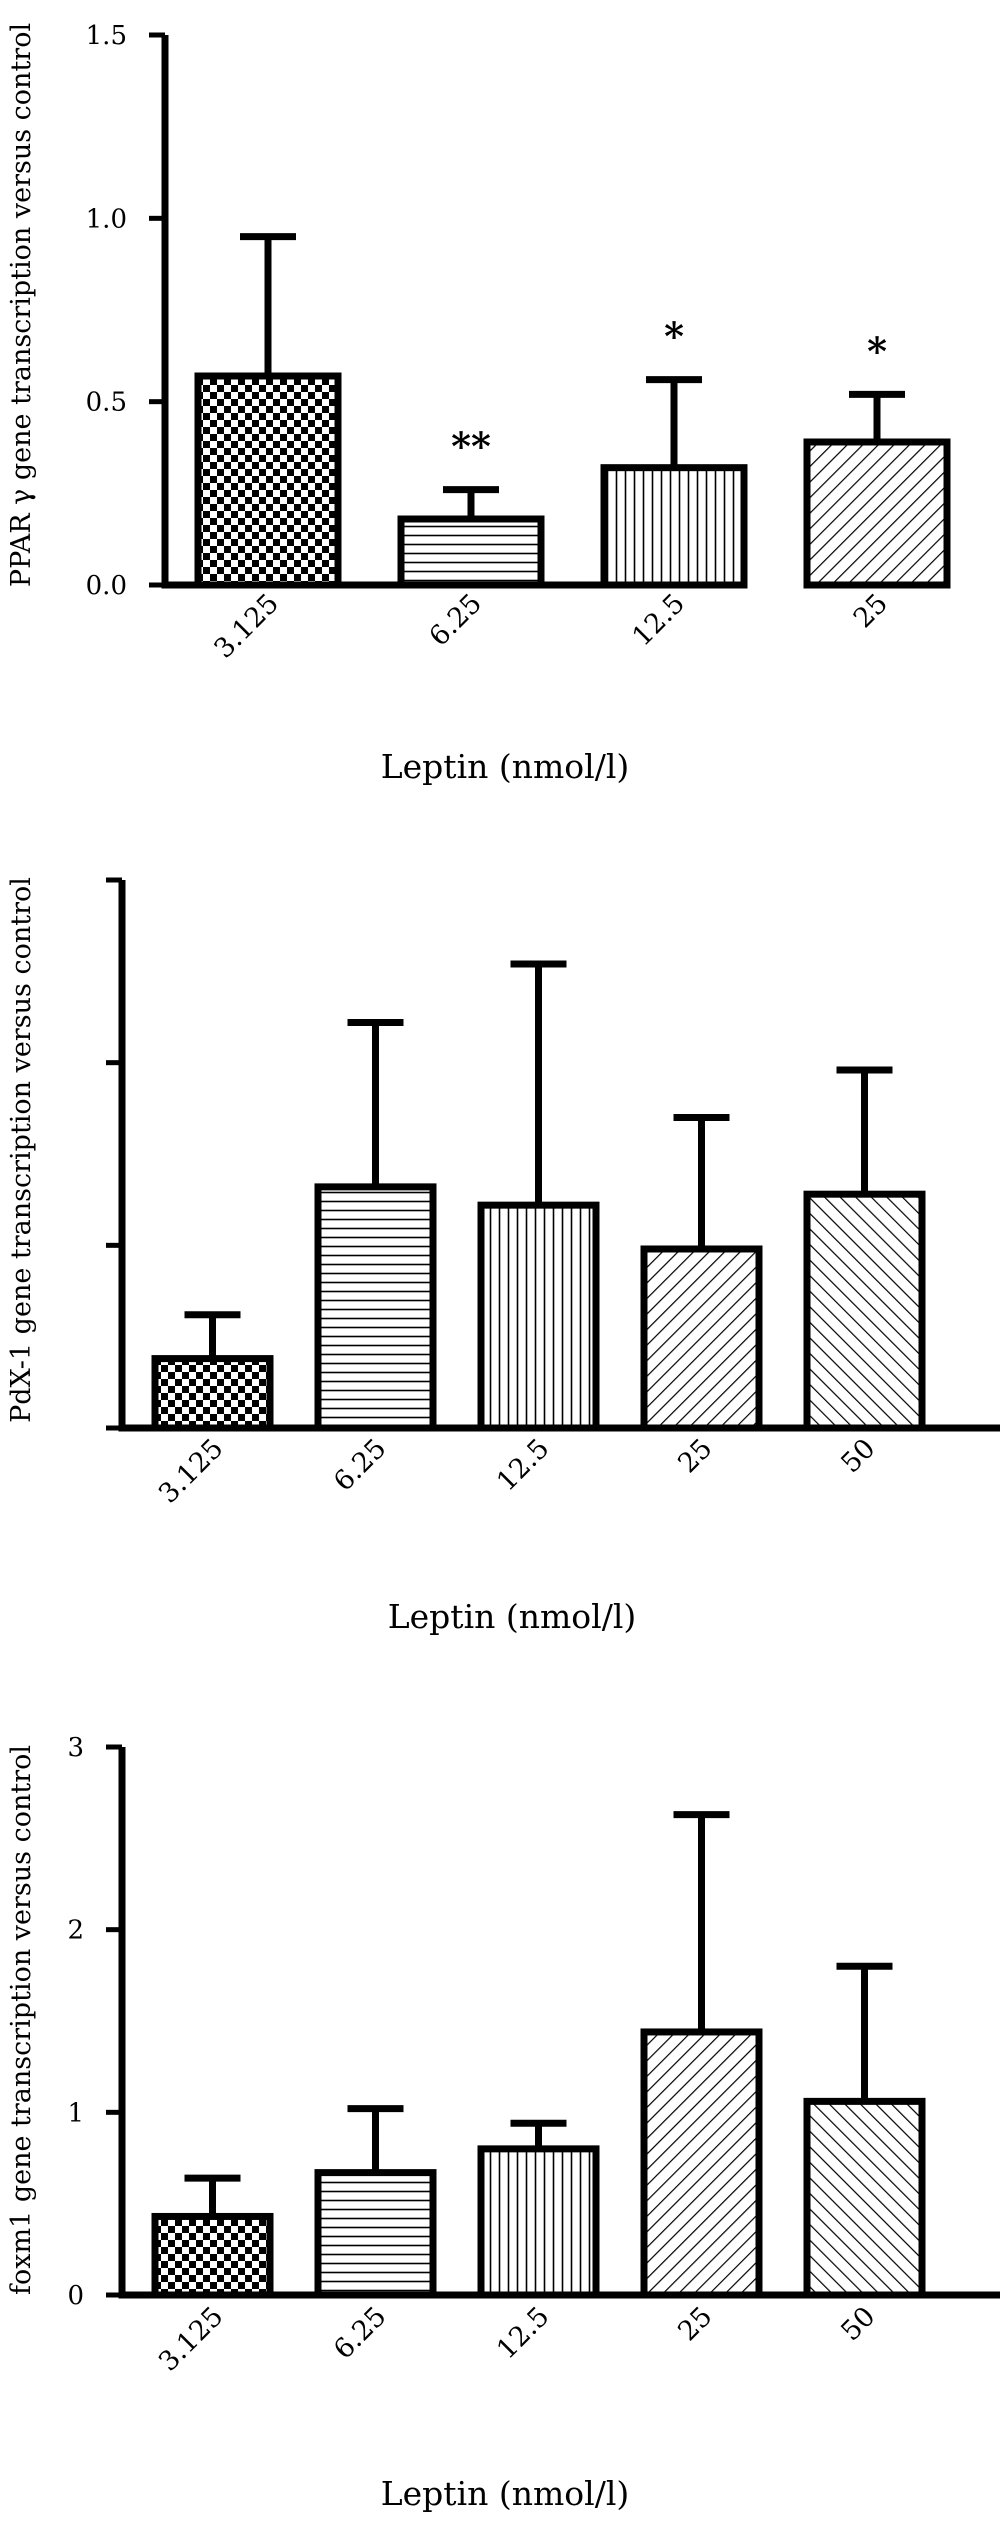 The image size is (1000, 2540). What do you see at coordinates (75, 1748) in the screenshot?
I see `y-tick-label: 3` at bounding box center [75, 1748].